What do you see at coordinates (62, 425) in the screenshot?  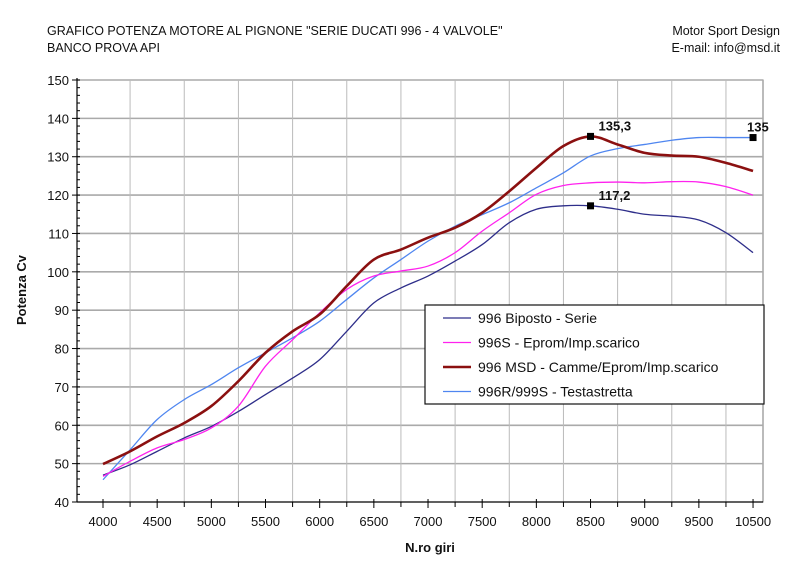 I see `y-tick-label: 60` at bounding box center [62, 425].